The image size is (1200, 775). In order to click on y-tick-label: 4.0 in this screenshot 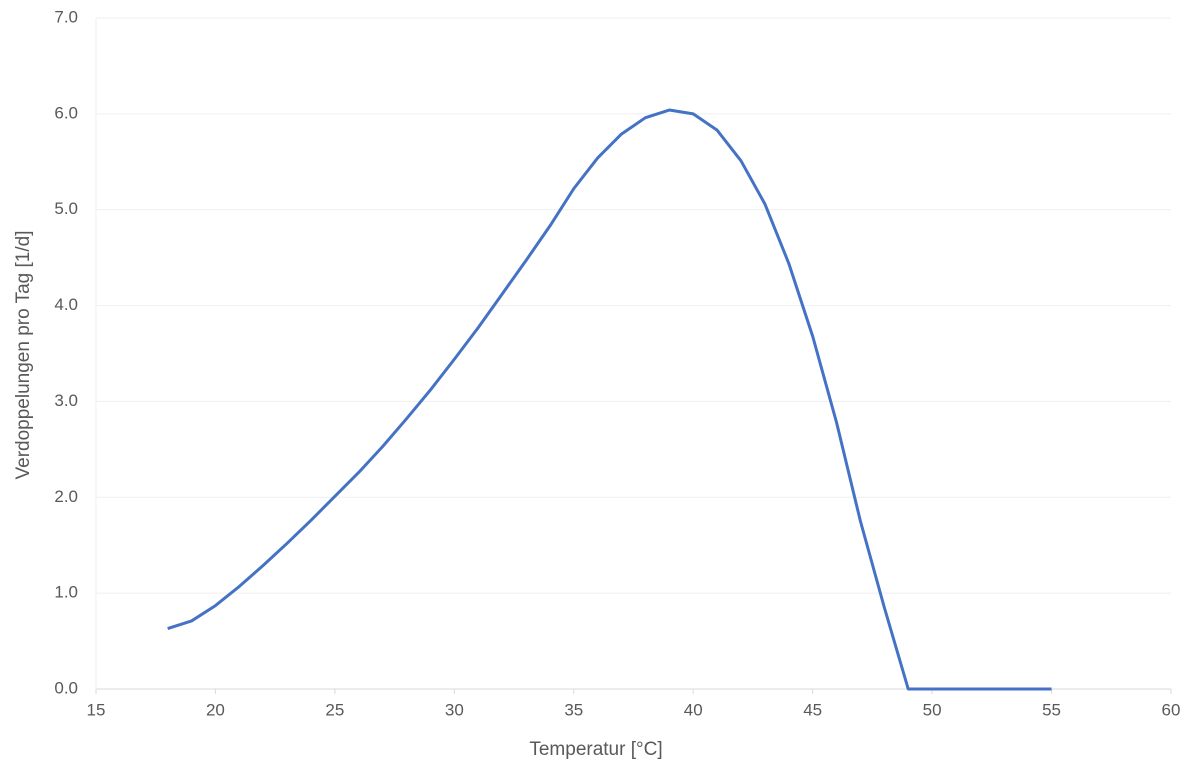, I will do `click(66, 304)`.